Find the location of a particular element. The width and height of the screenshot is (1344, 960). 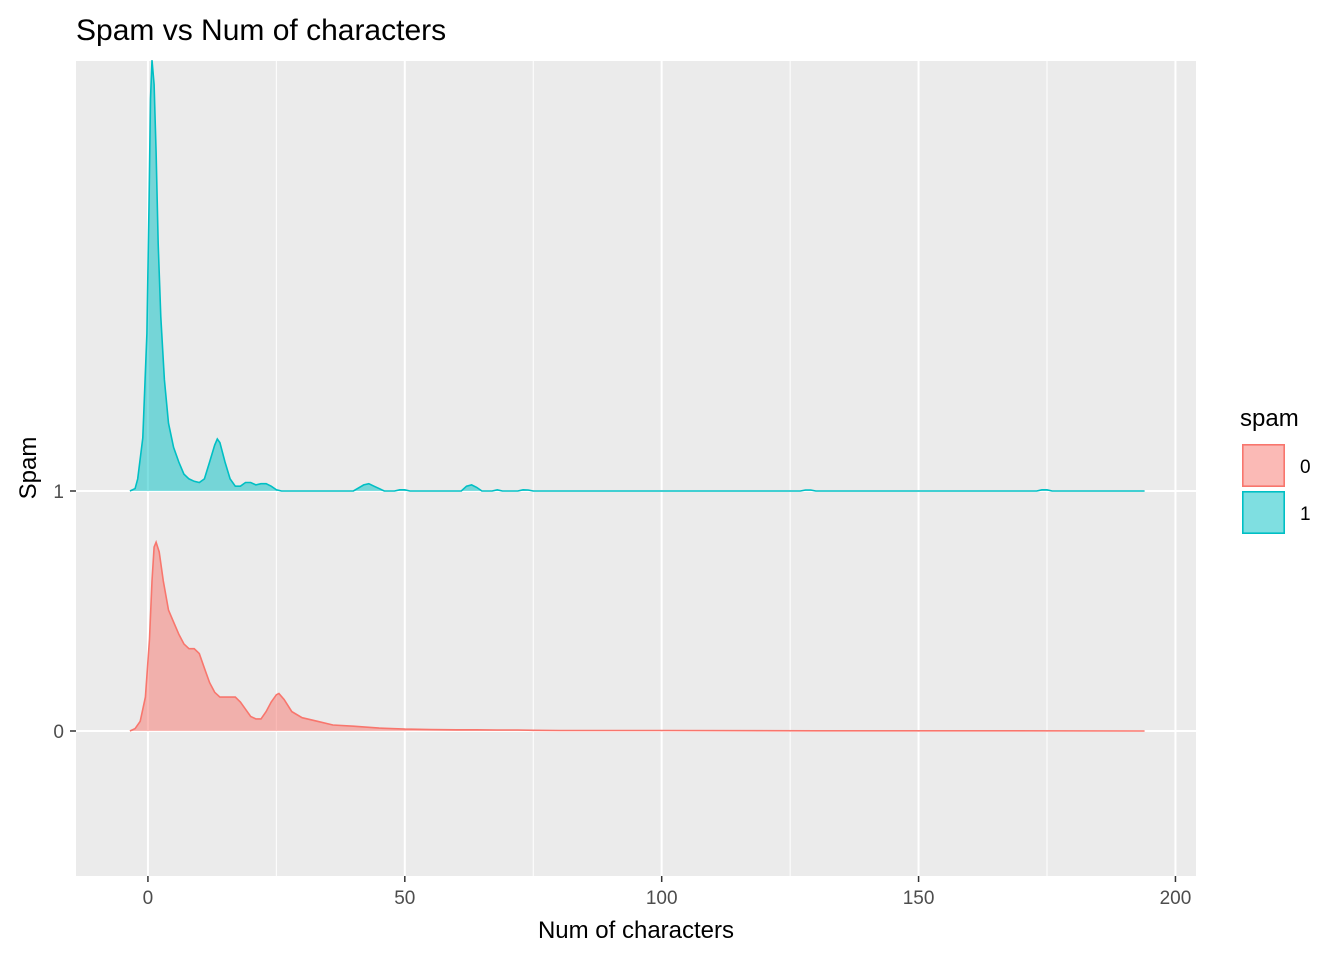

x-tick-label: 50 is located at coordinates (404, 898).